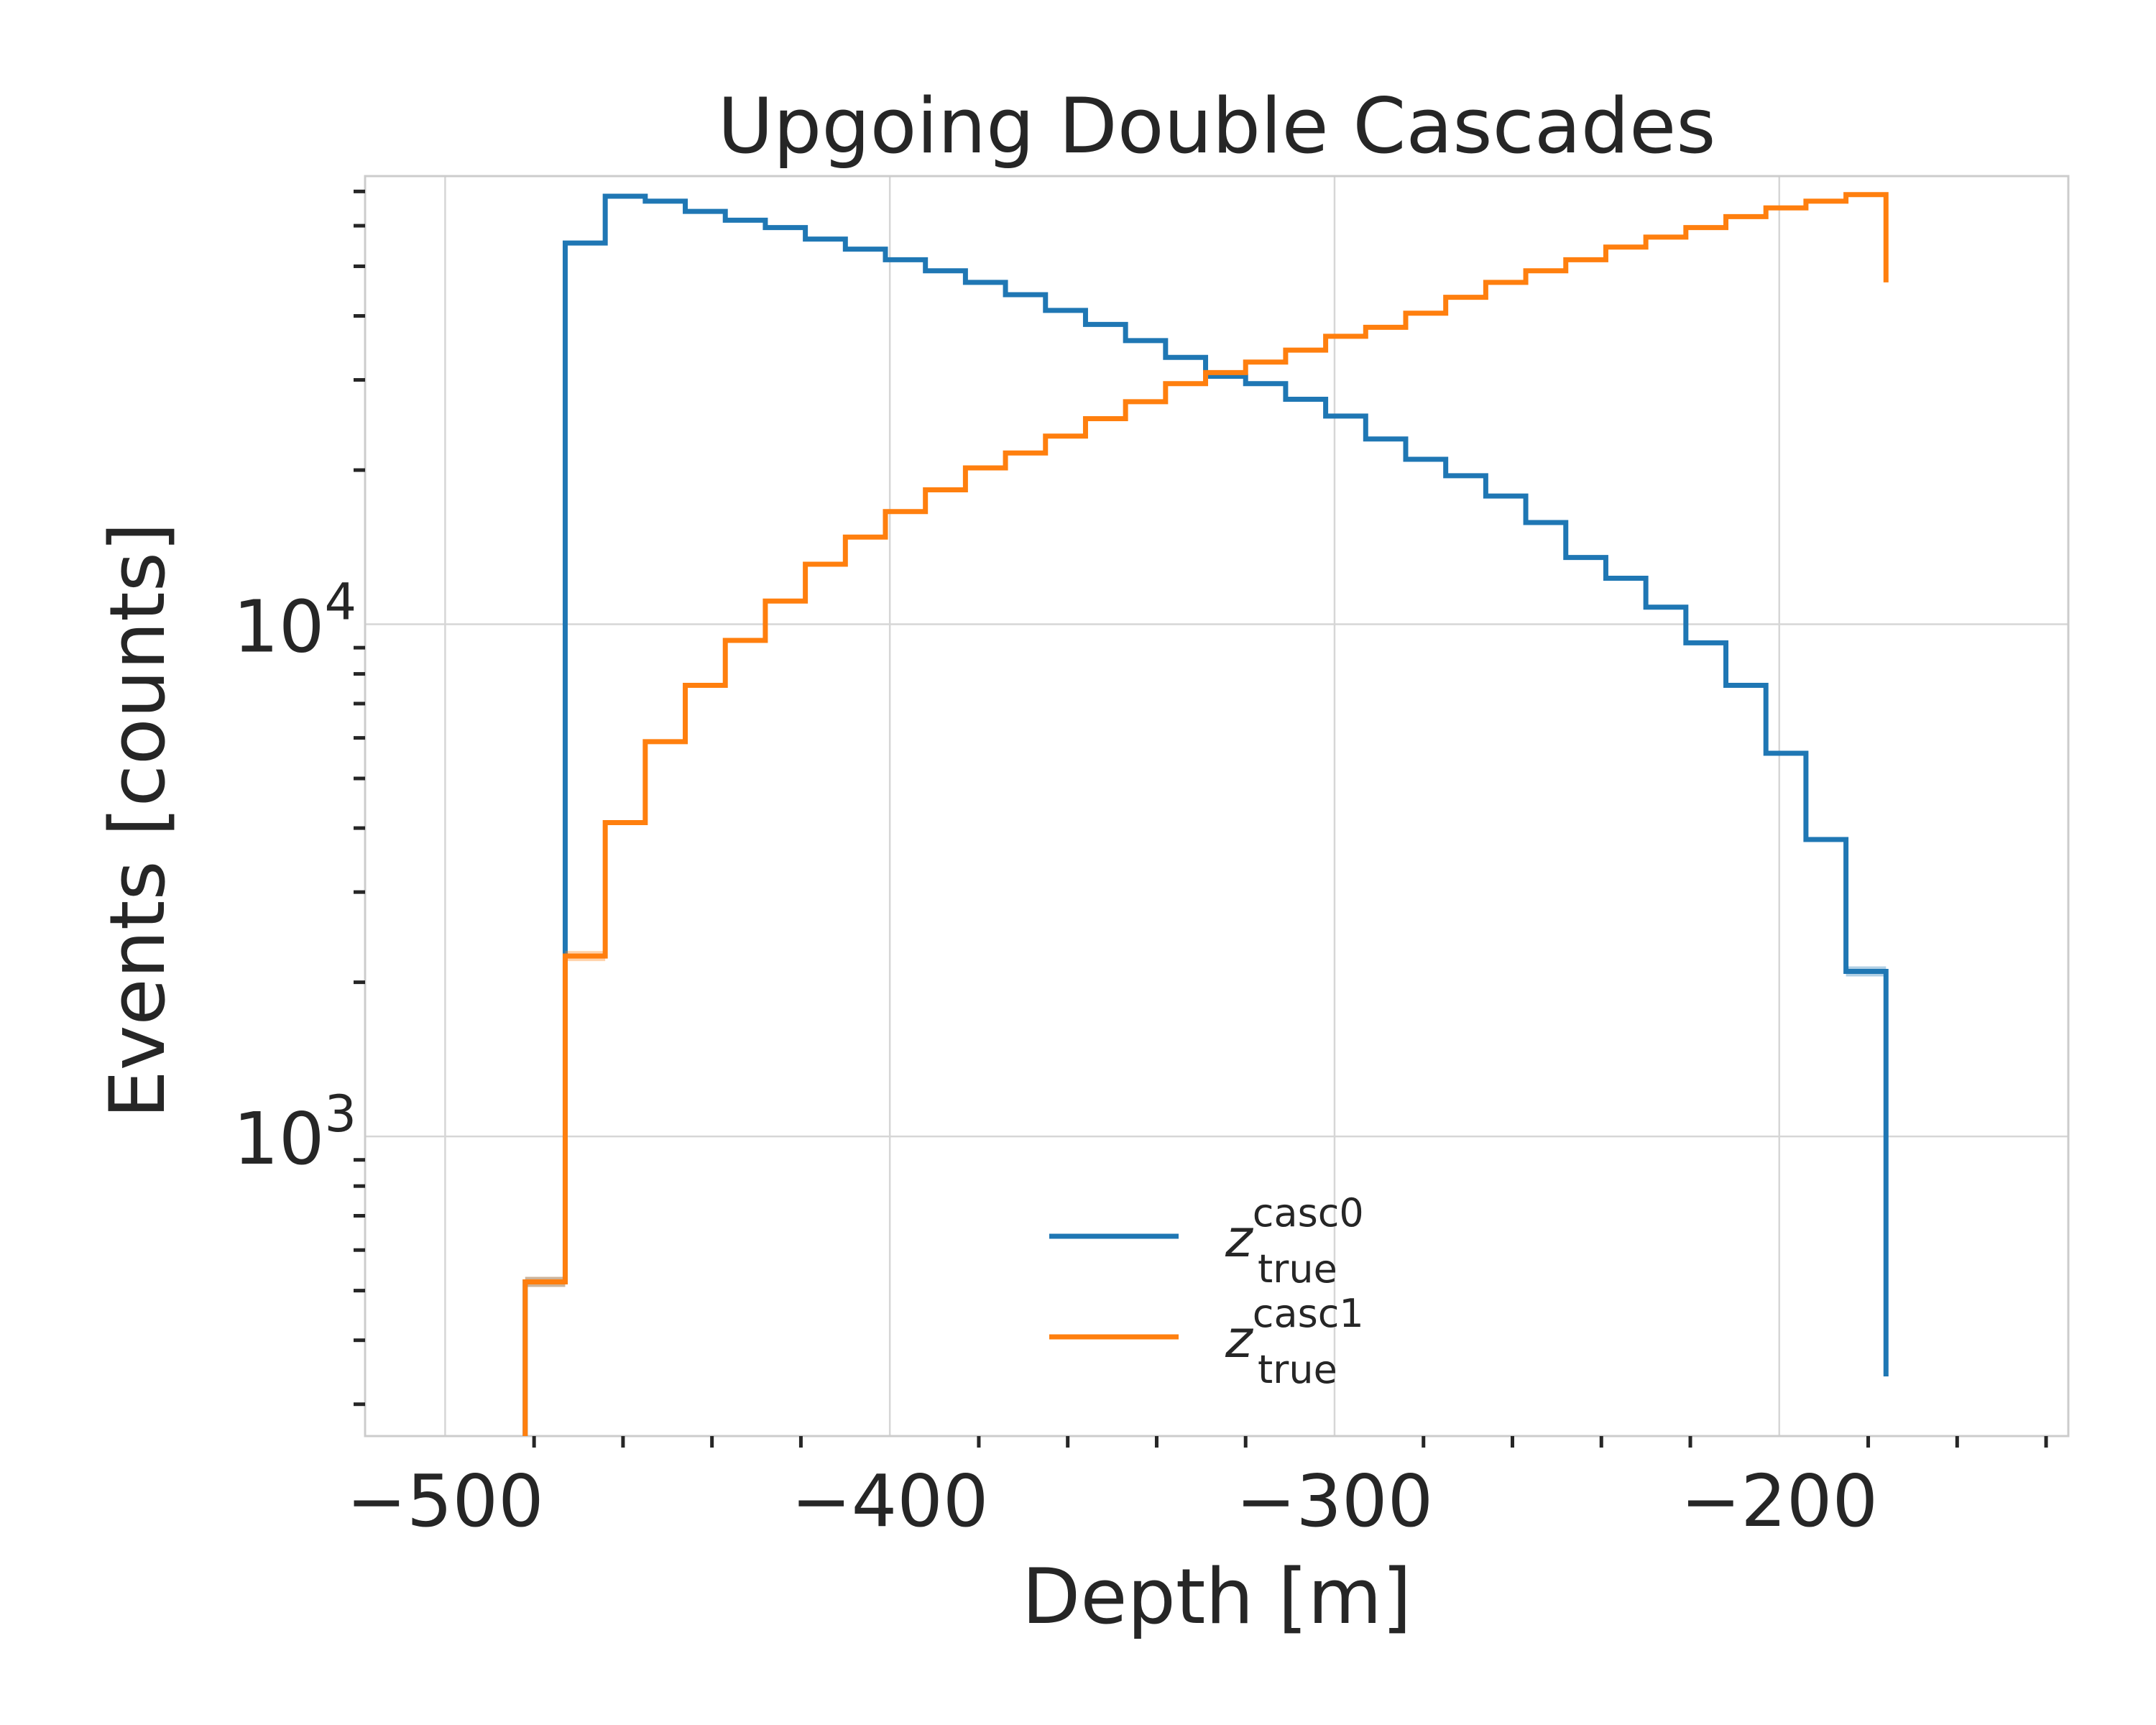 The image size is (2156, 1725). Describe the element at coordinates (890, 1501) in the screenshot. I see `x-tick-label: −400` at that location.